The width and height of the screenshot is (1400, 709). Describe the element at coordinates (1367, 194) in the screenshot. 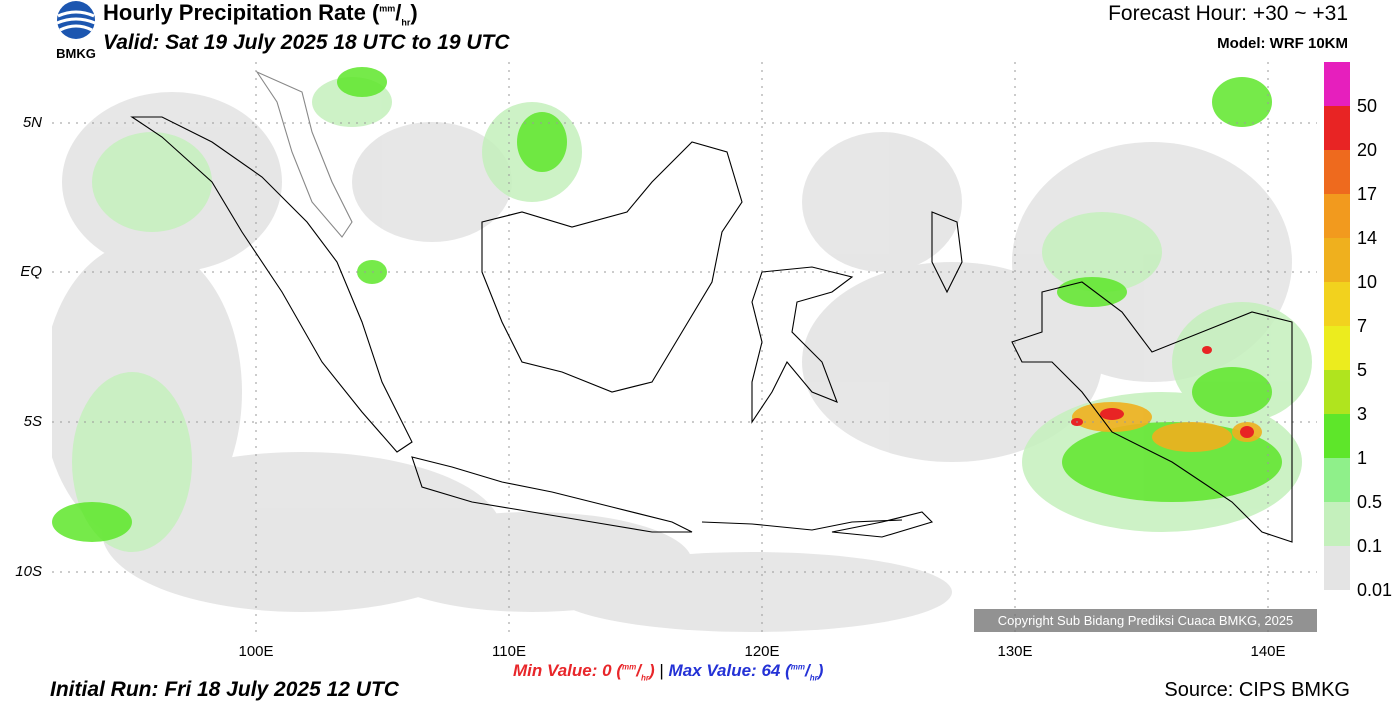

I see `legend-label: 17` at that location.